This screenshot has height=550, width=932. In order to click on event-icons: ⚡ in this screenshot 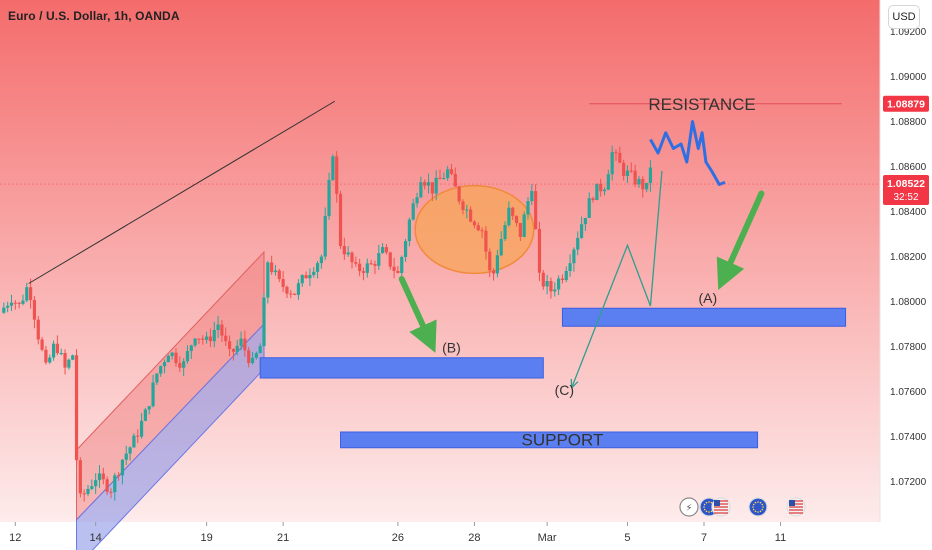, I will do `click(742, 507)`.